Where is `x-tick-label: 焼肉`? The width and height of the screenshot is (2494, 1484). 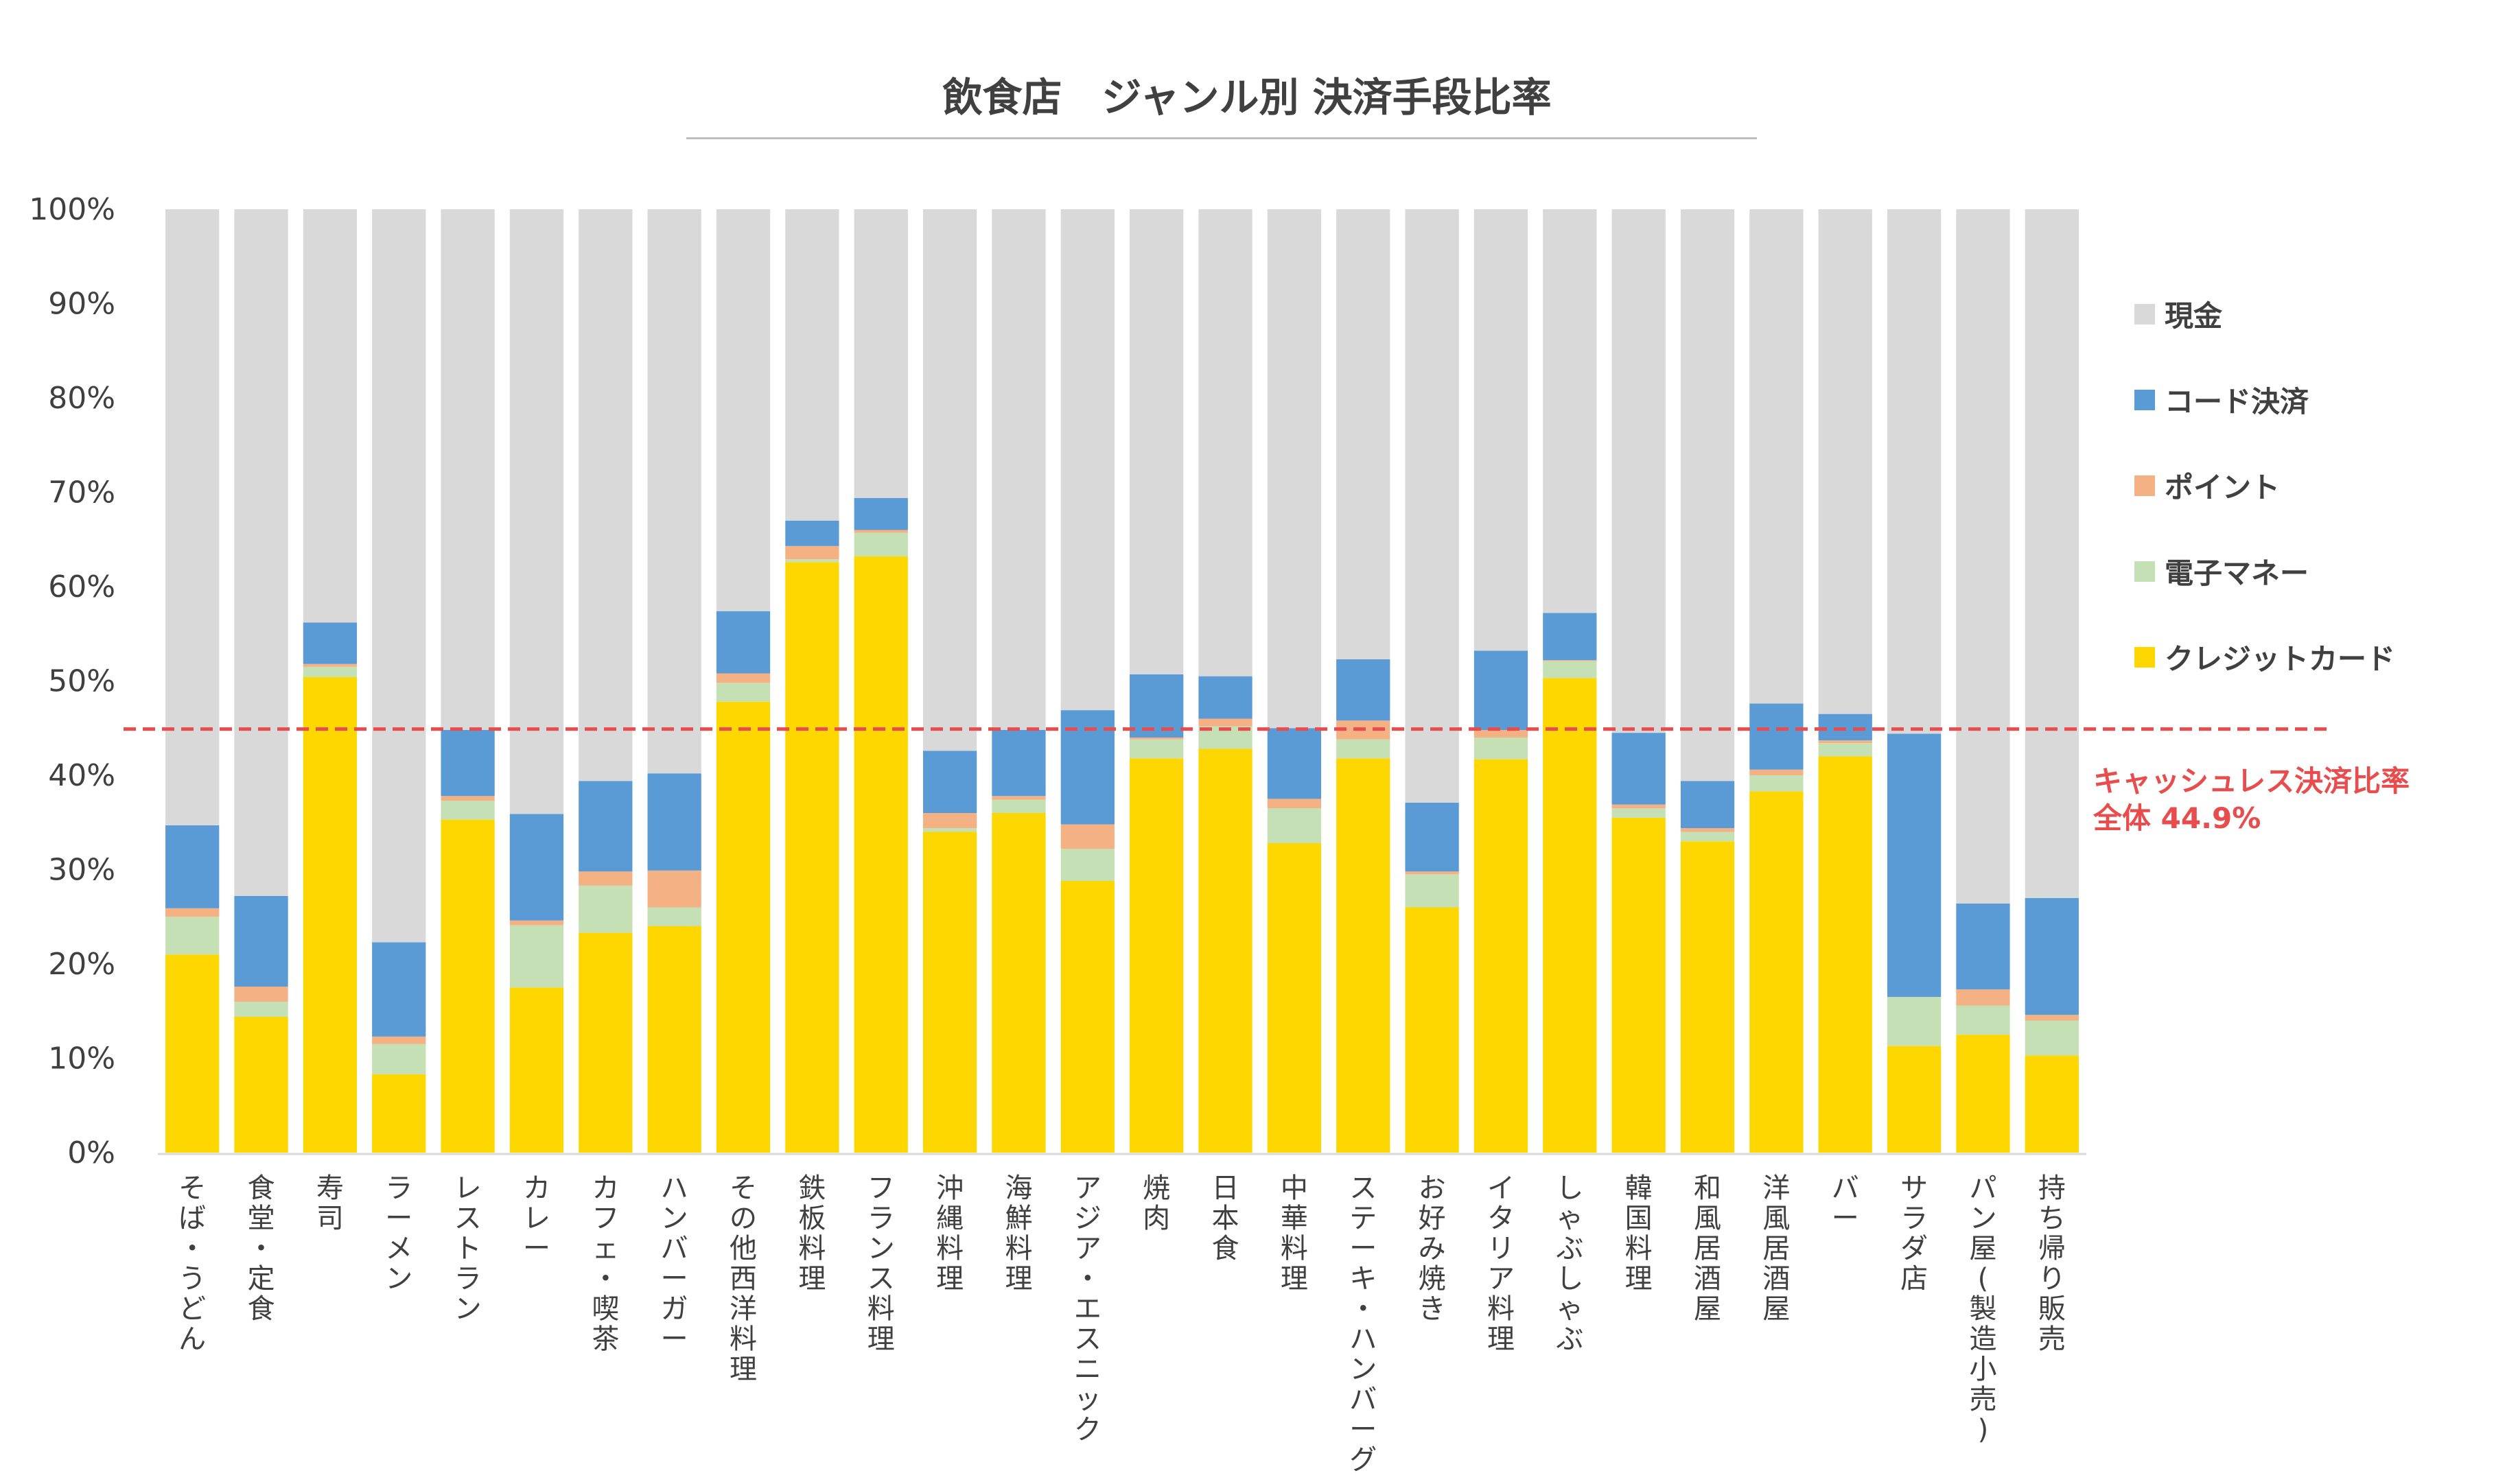
x-tick-label: 焼肉 is located at coordinates (1156, 1203).